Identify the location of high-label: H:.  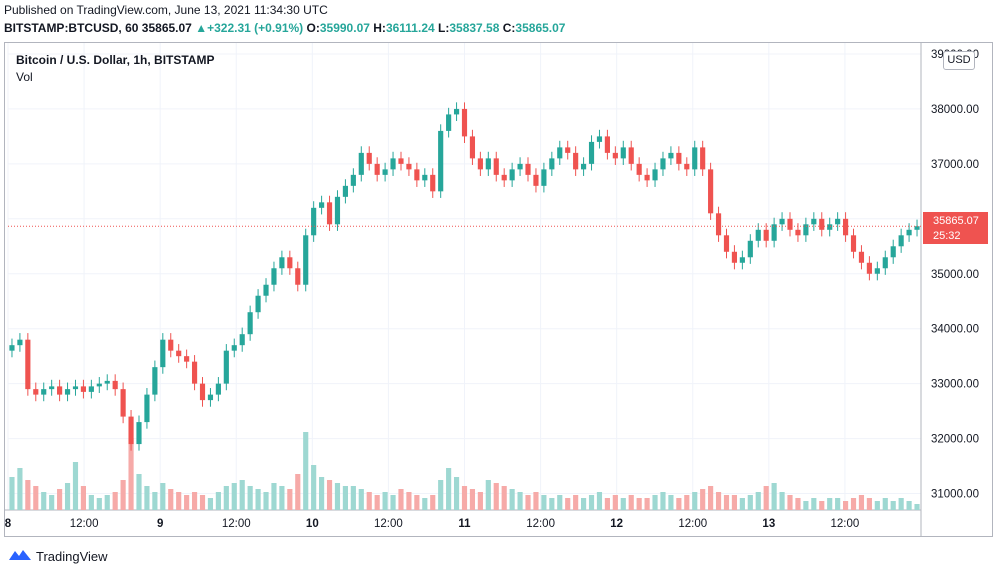
(379, 28).